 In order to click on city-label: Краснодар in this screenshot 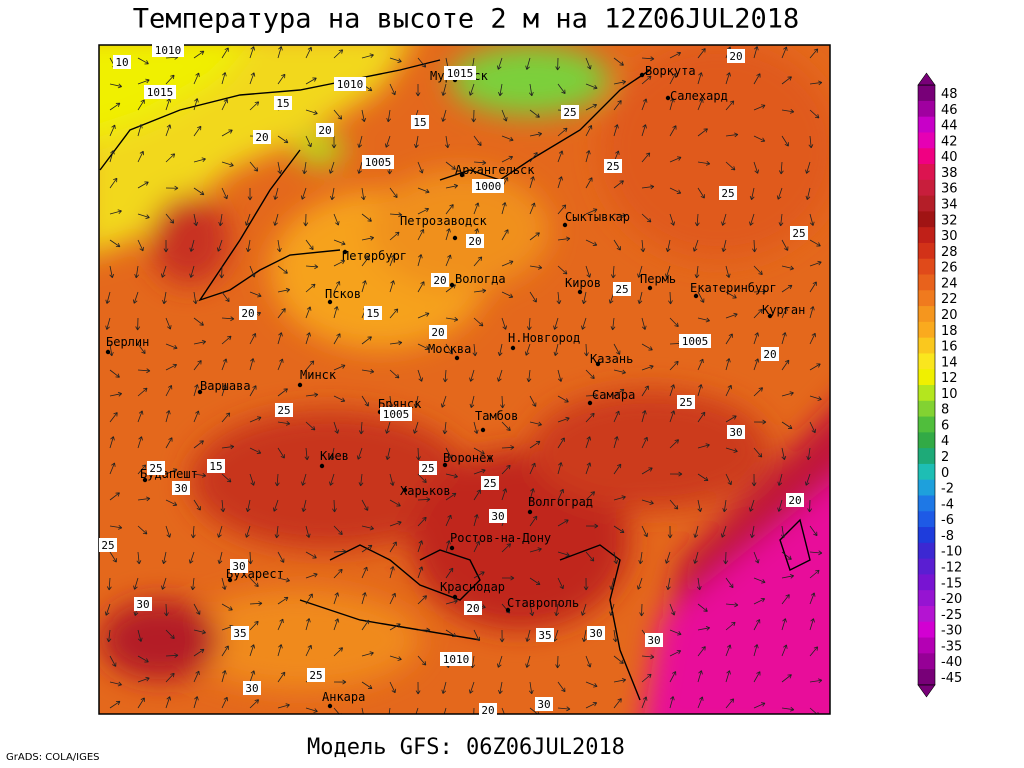, I will do `click(472, 587)`.